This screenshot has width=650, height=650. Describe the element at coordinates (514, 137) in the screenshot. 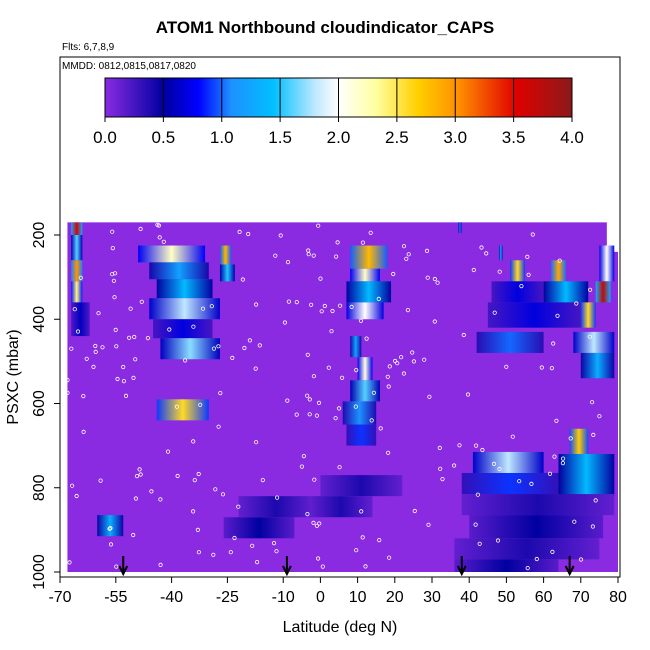

I see `colorbar-tick-label: 3.5` at that location.